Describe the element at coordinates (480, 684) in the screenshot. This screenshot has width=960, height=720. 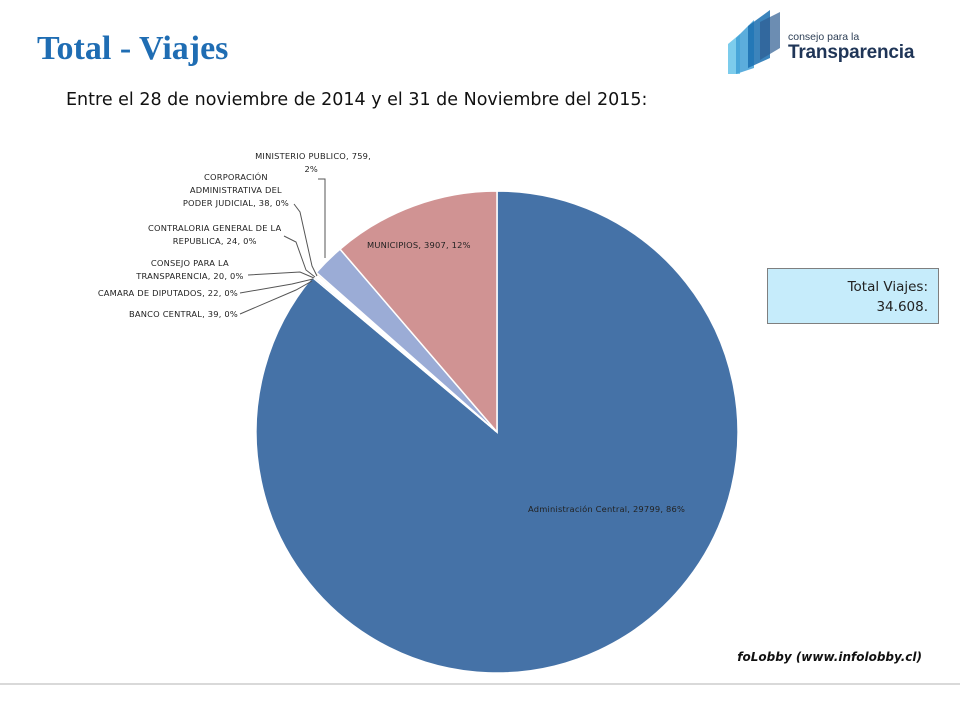
I see `footer-divider` at that location.